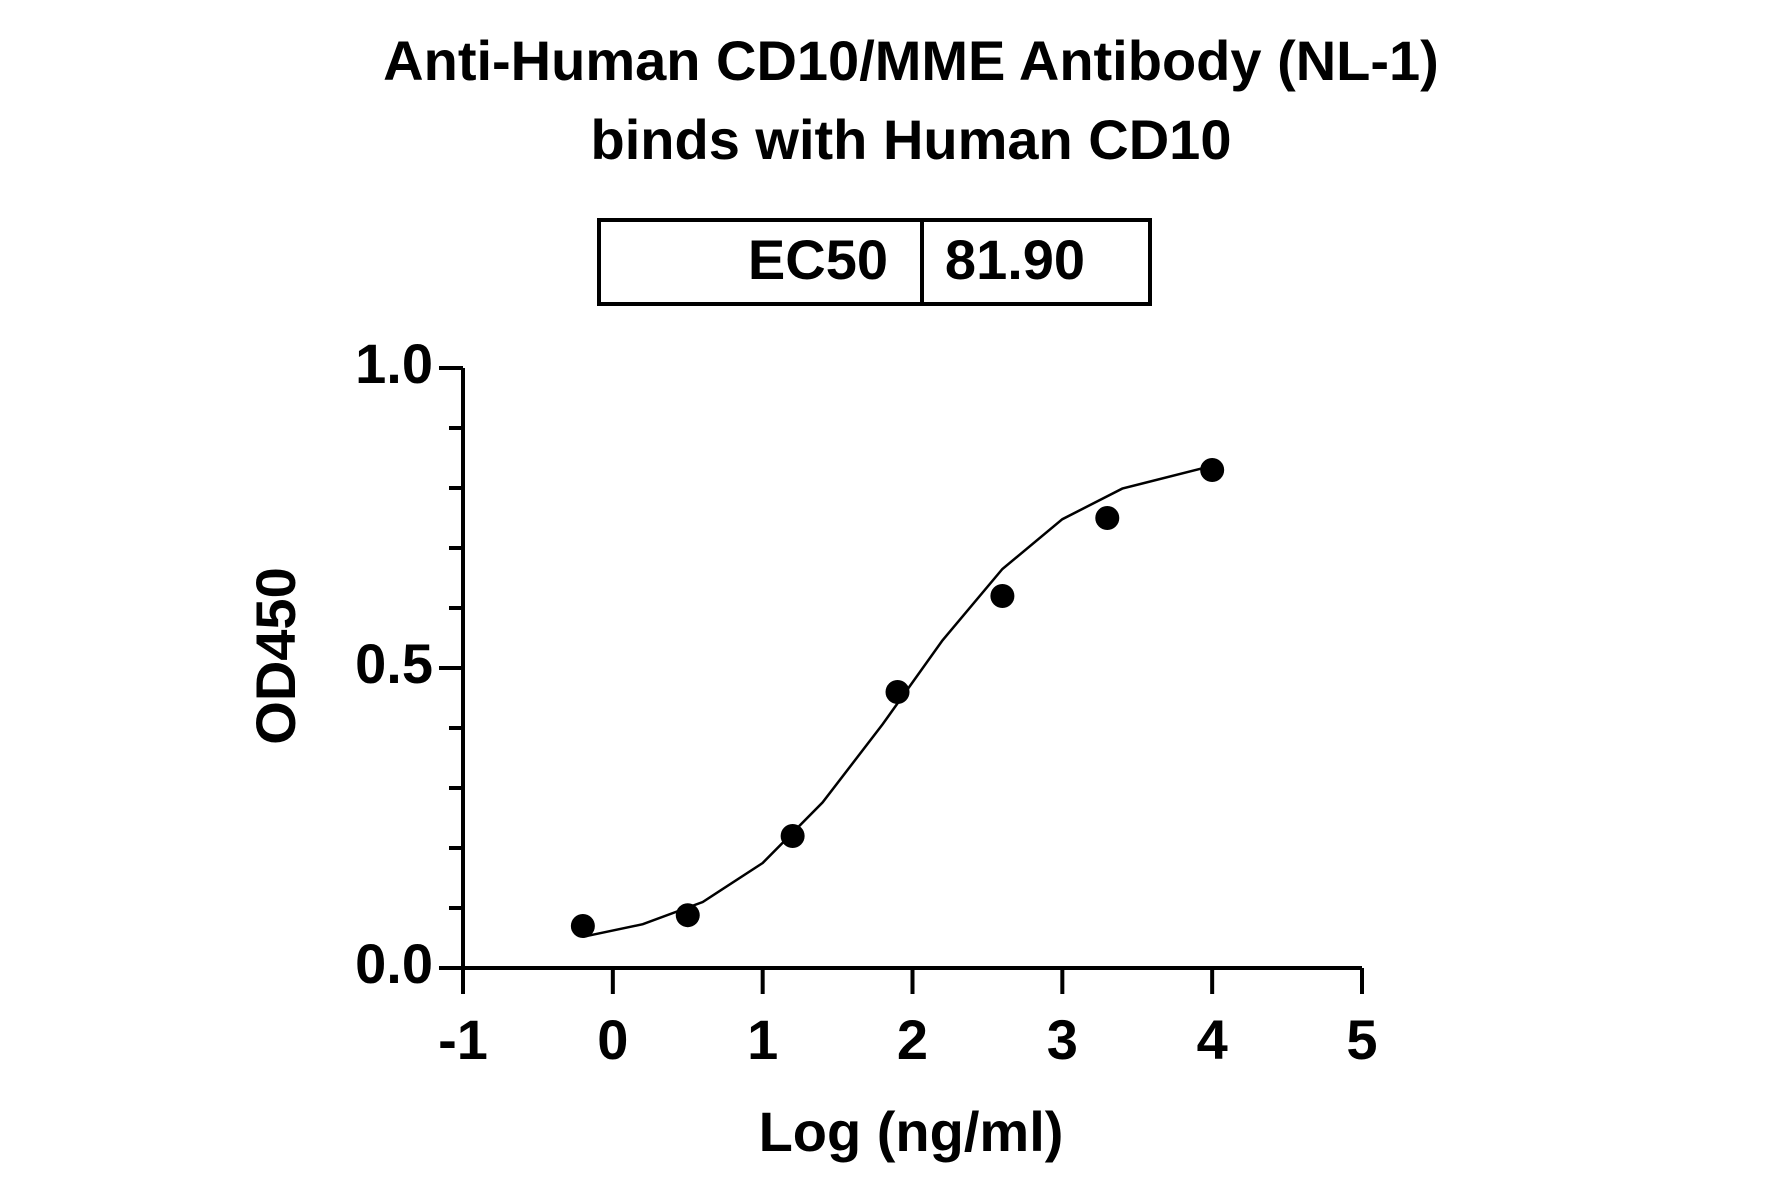  Describe the element at coordinates (911, 1131) in the screenshot. I see `x-axis-label: Log (ng/ml)` at that location.